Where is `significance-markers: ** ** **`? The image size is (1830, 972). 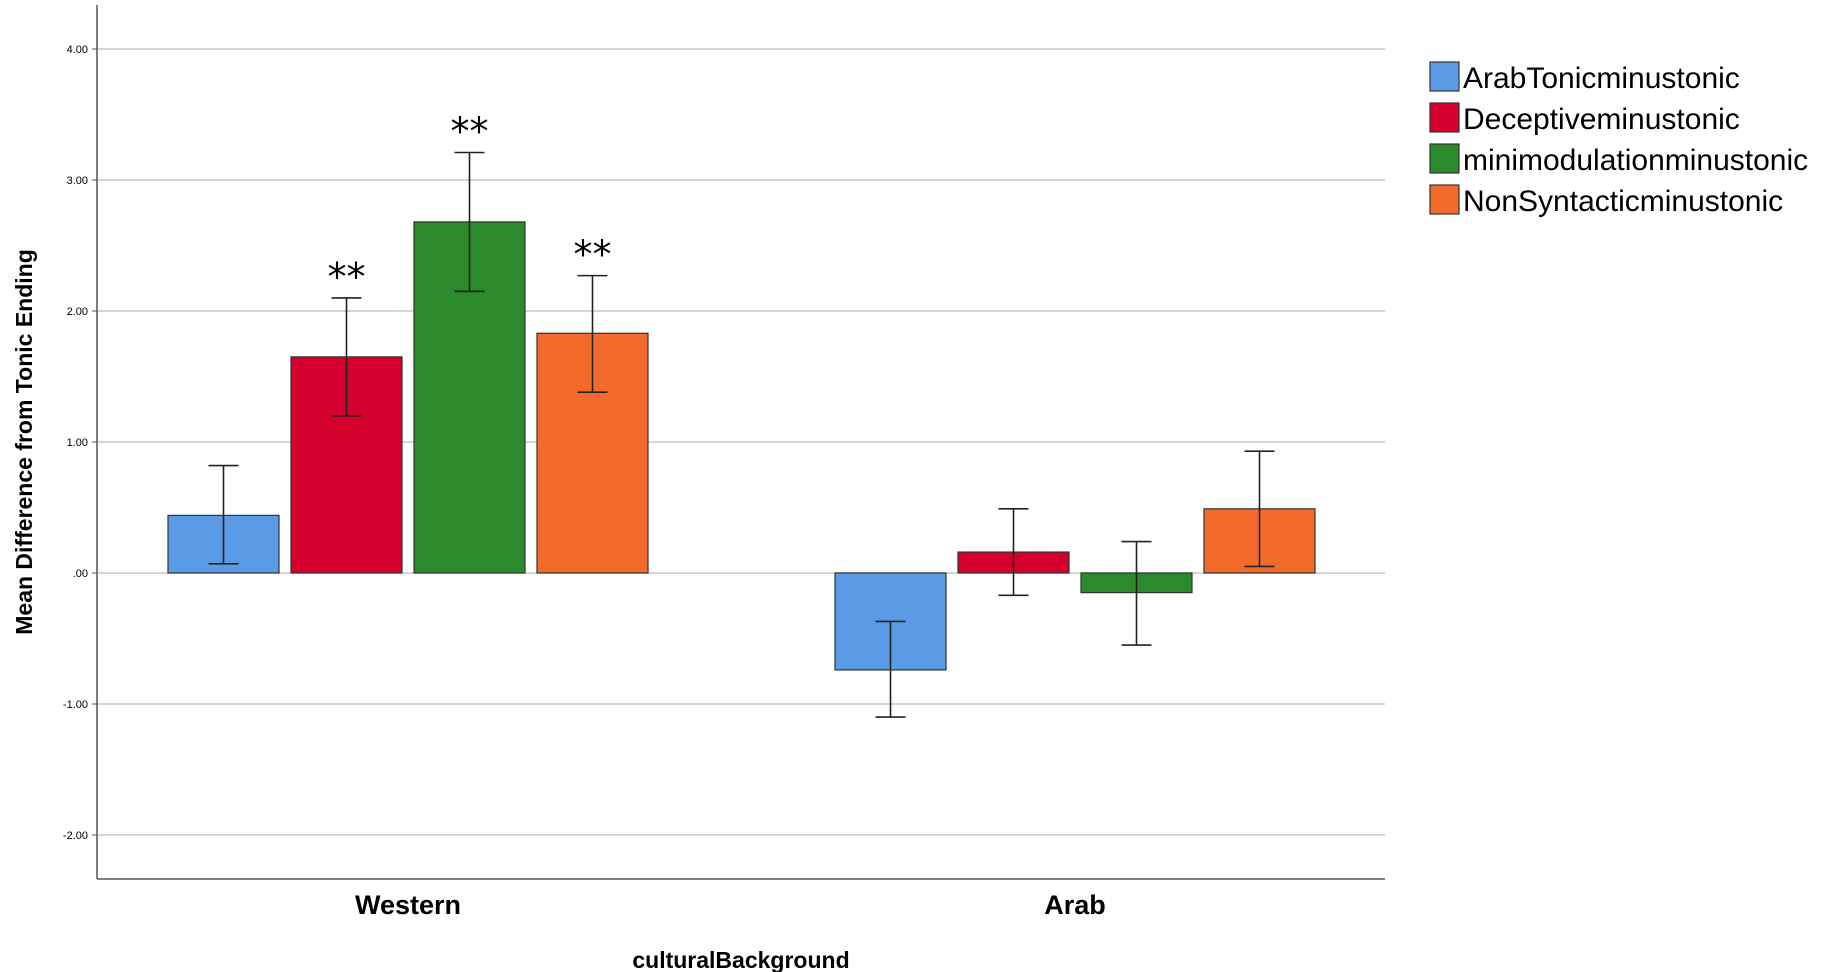 significance-markers: ** ** ** is located at coordinates (470, 203).